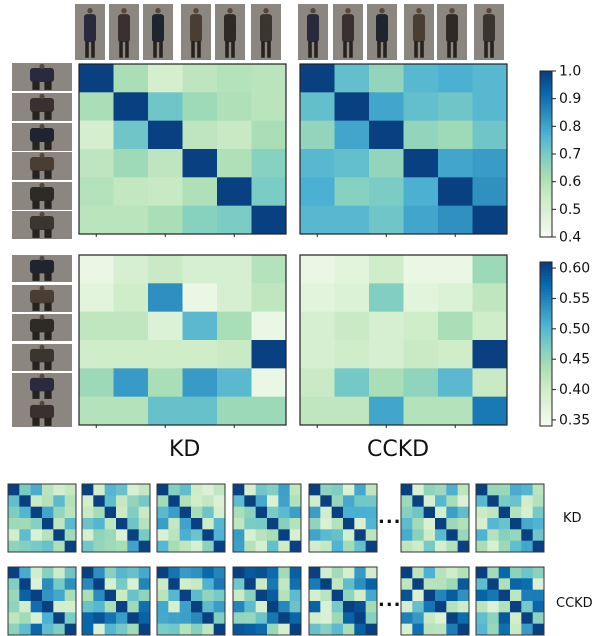 The width and height of the screenshot is (604, 636). I want to click on gallery-photo-bottom, so click(42, 357).